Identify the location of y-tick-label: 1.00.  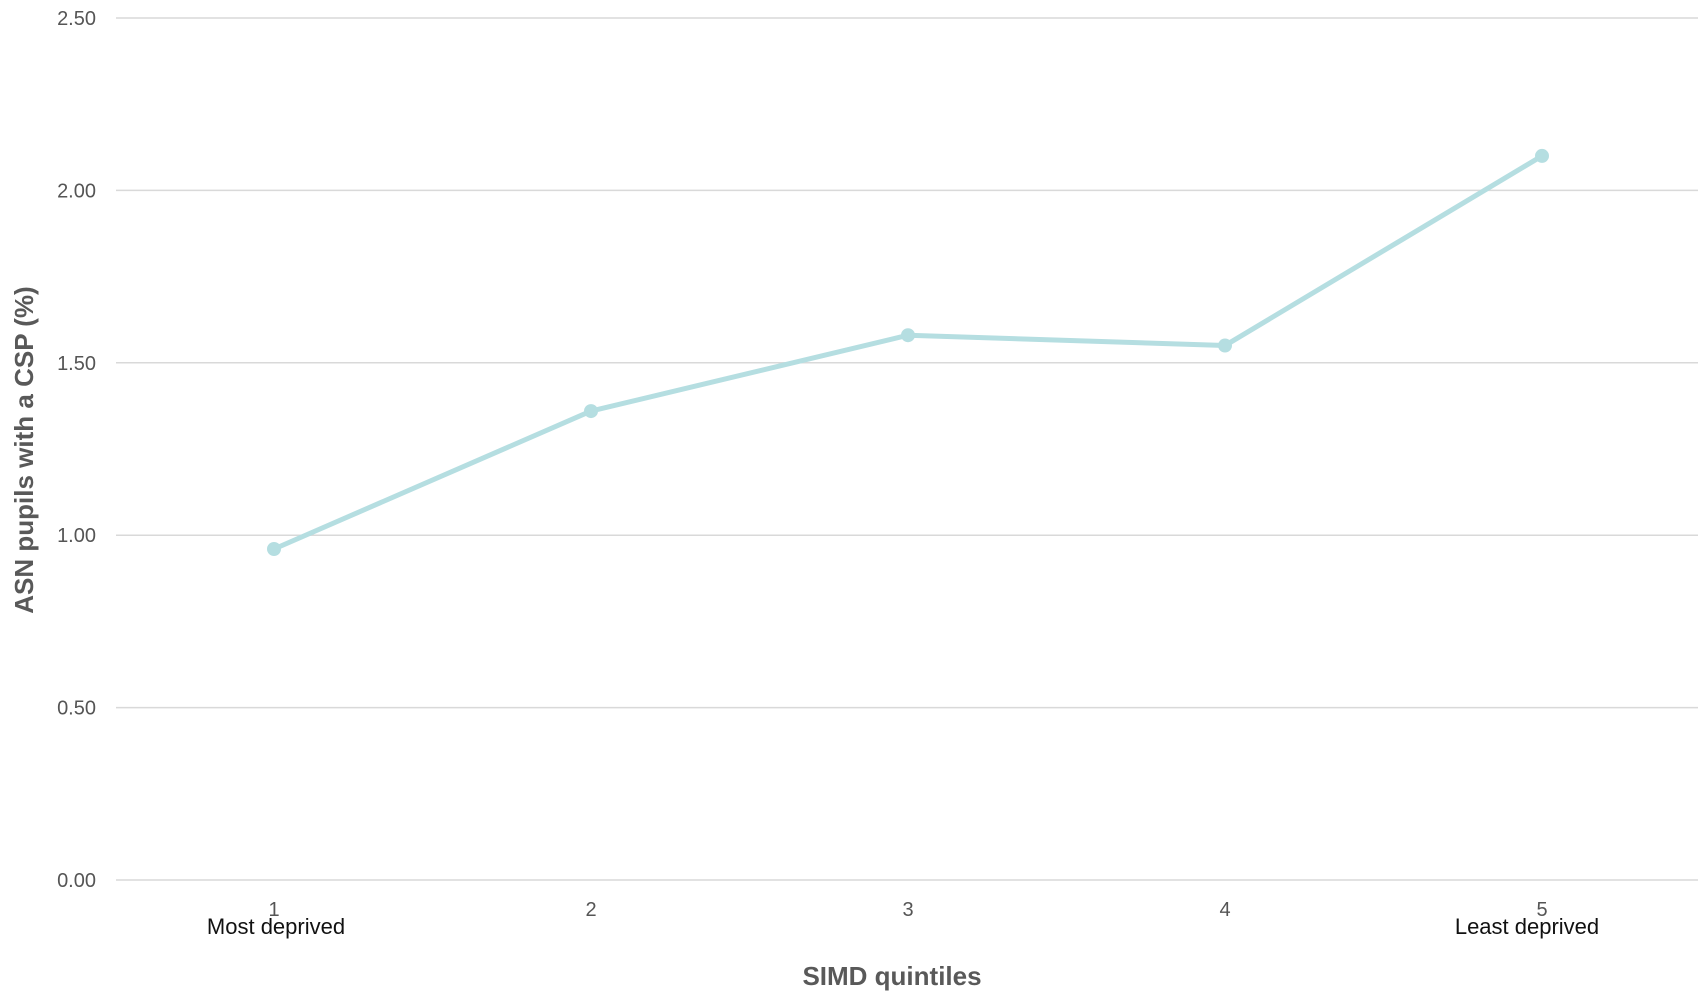
(76, 536).